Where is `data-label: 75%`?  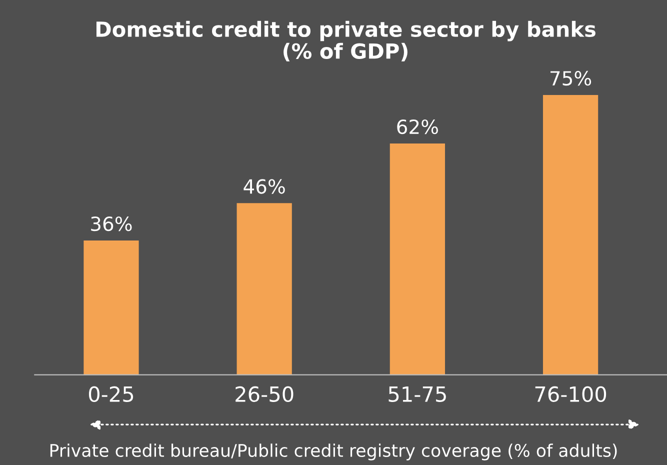 data-label: 75% is located at coordinates (571, 78).